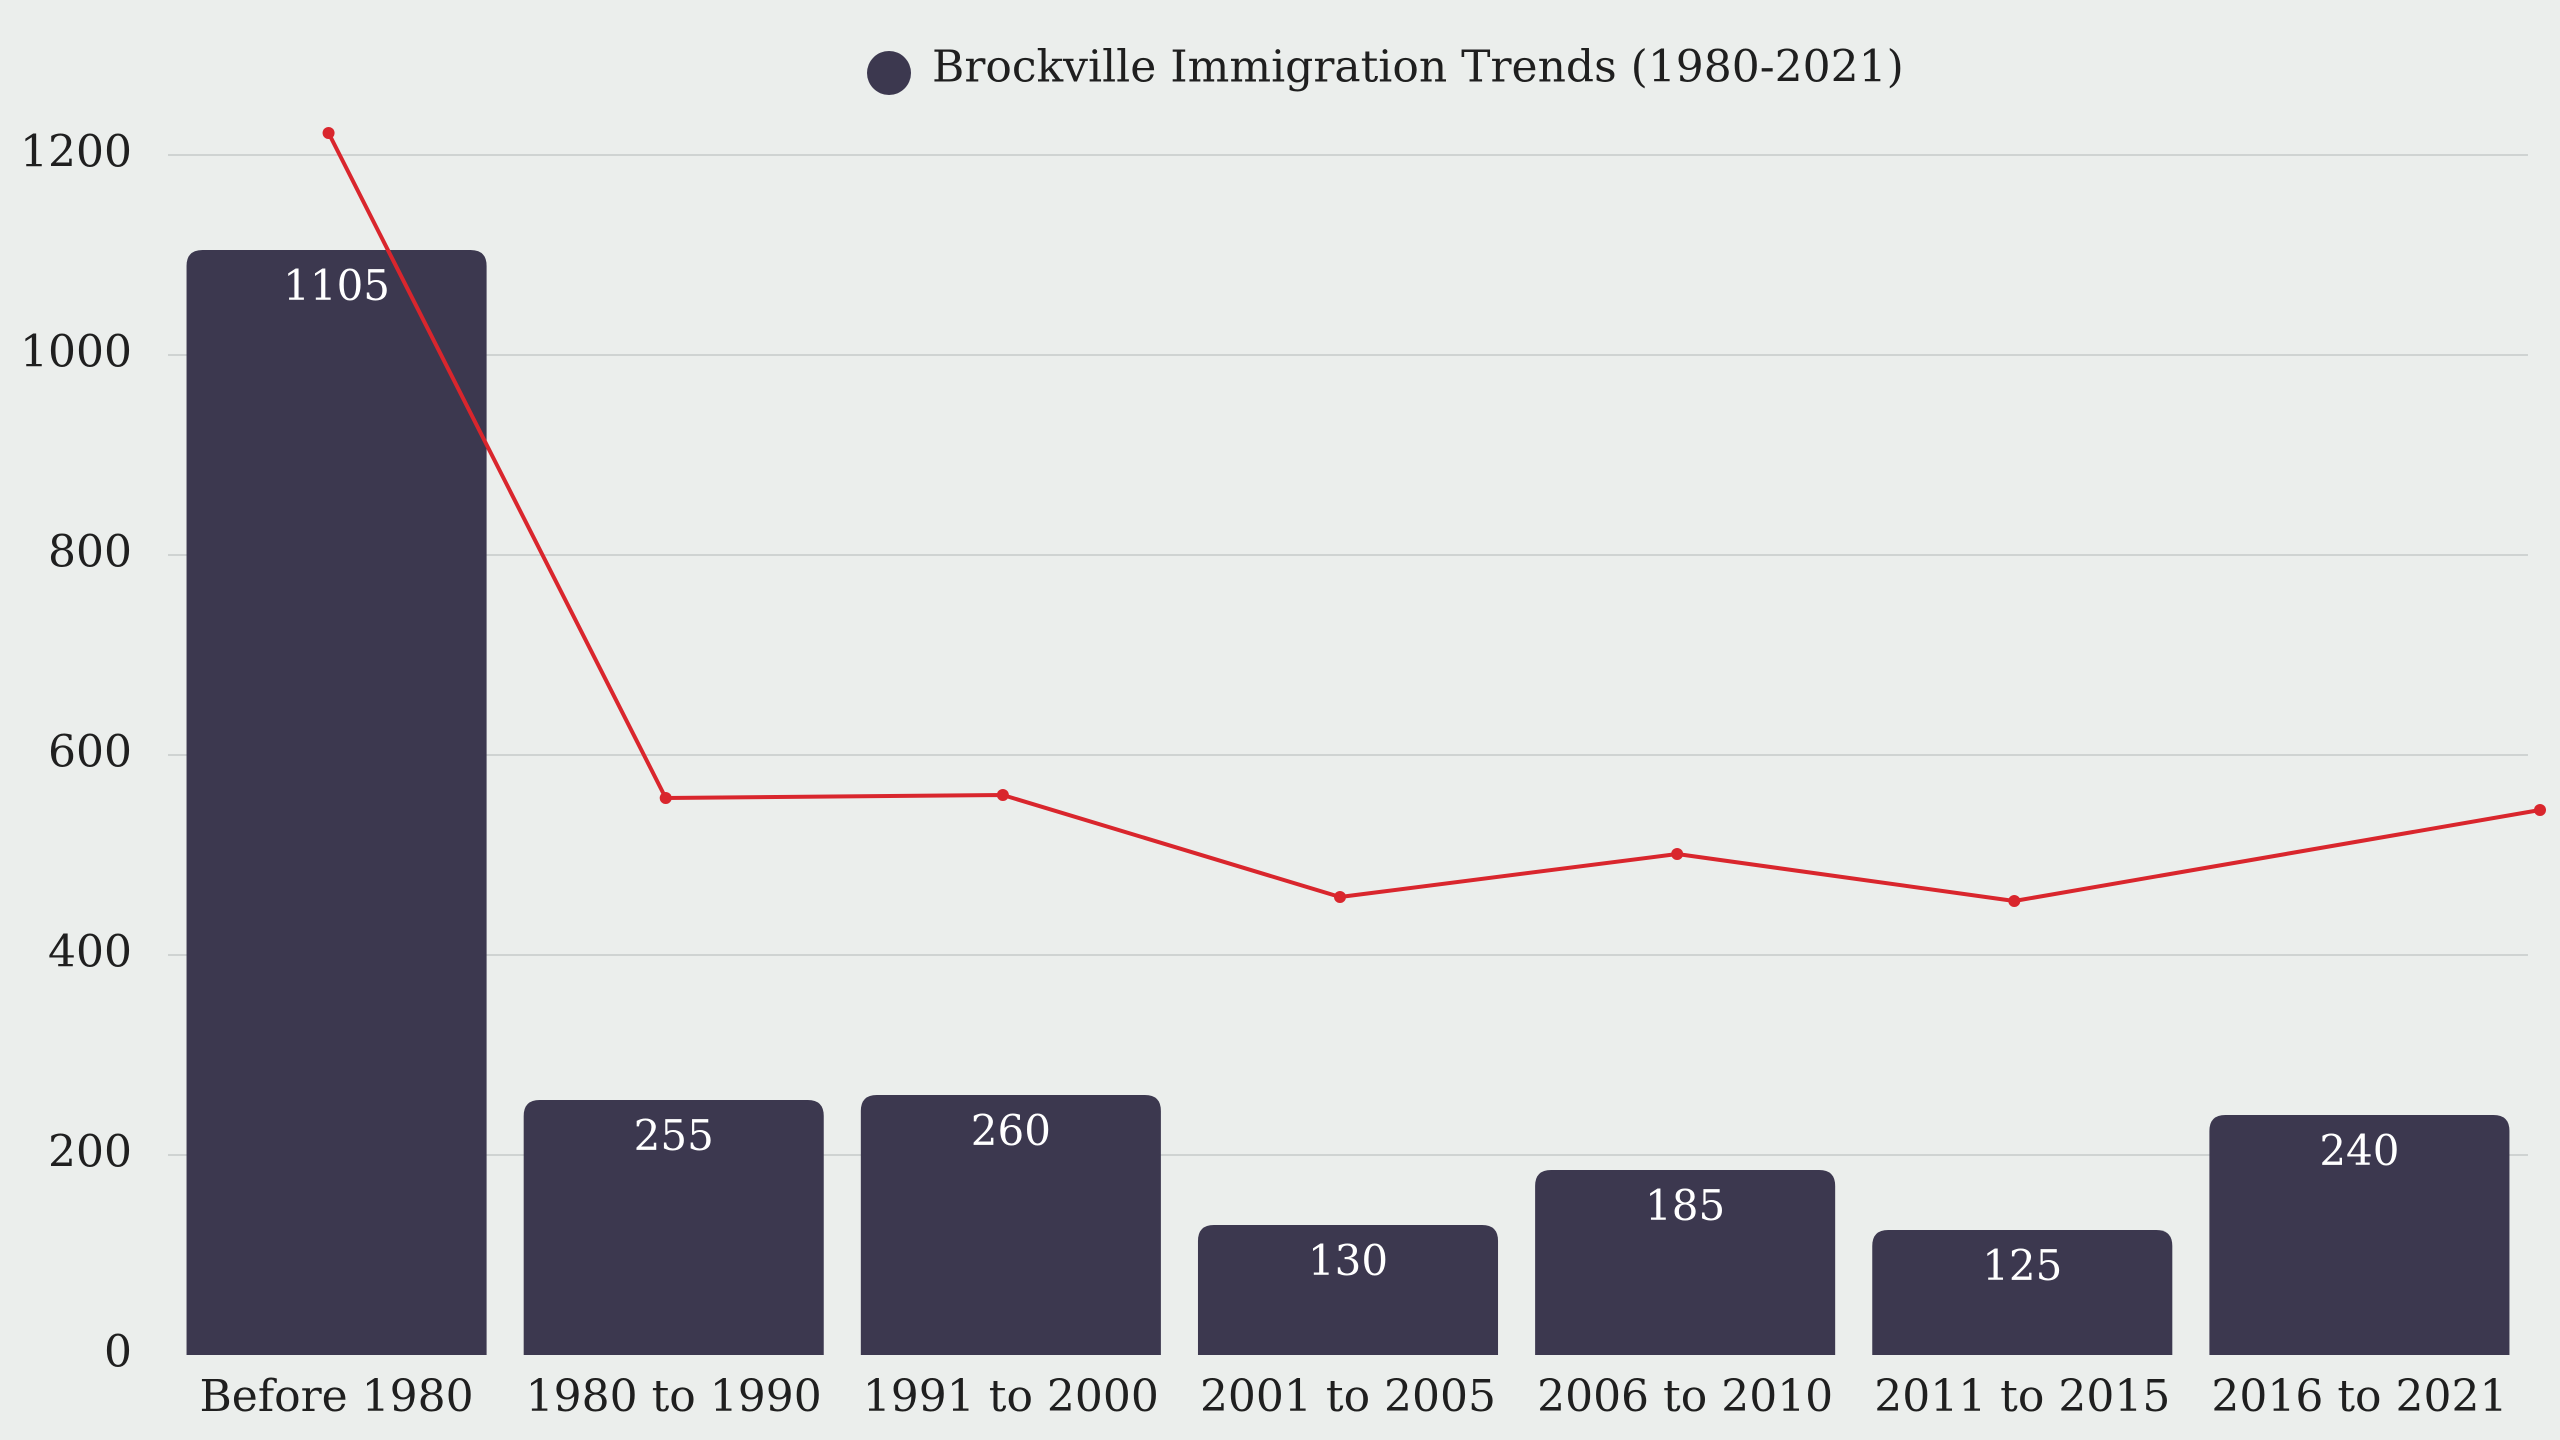  I want to click on x-tick-label: 1980 to 1990, so click(674, 1396).